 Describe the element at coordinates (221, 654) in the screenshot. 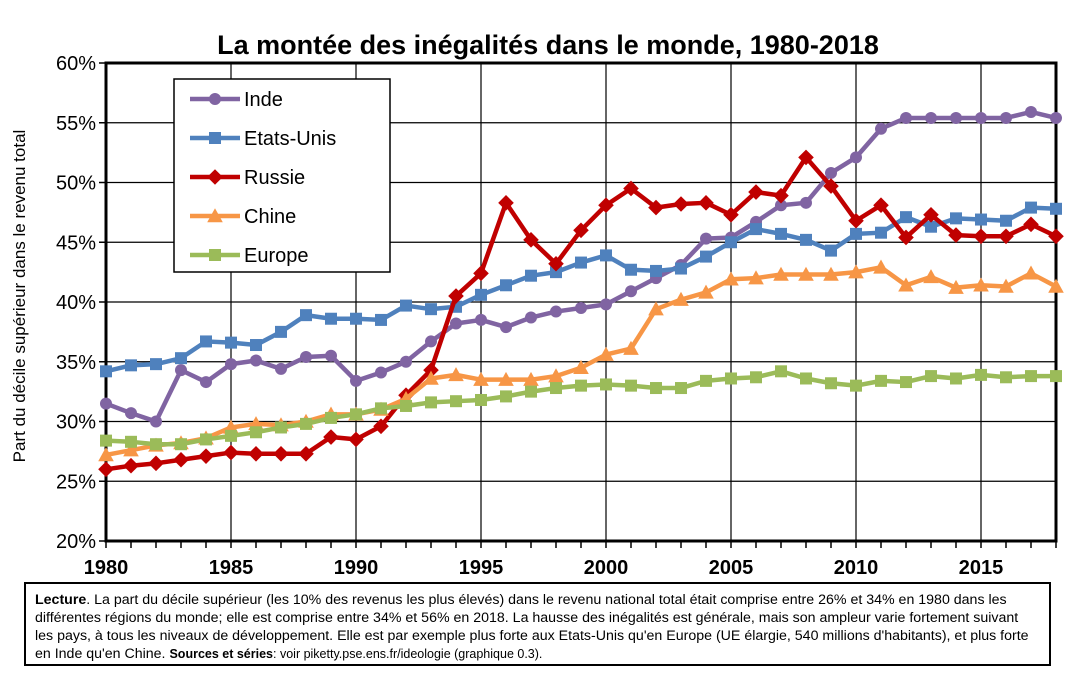

I see `sources-label: Sources et séries` at that location.